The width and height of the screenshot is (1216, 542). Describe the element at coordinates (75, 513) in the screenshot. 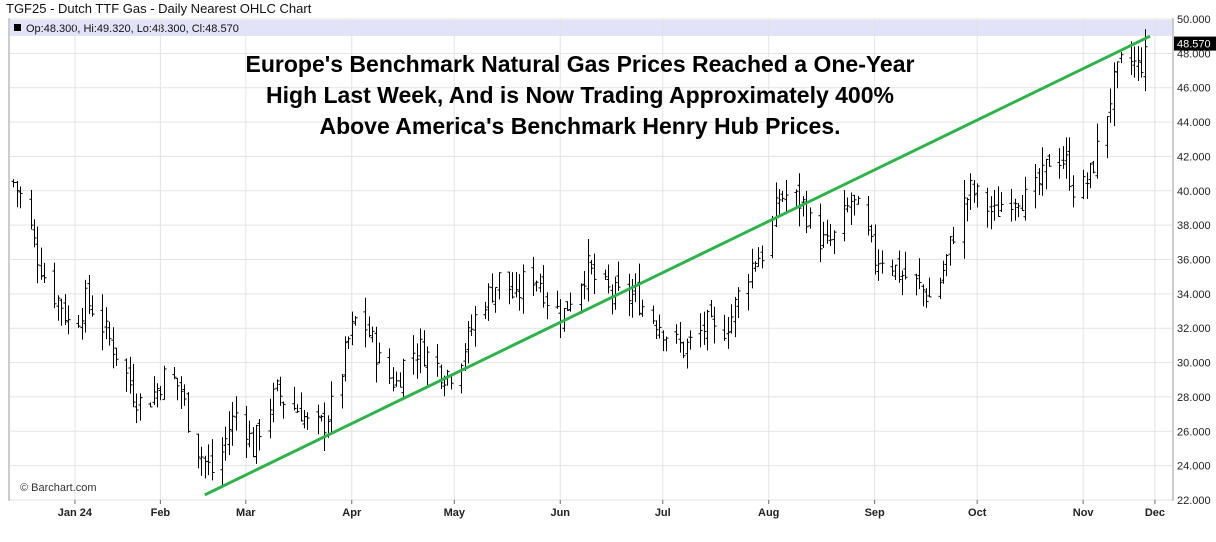

I see `x-tick-label: Jan 24` at that location.